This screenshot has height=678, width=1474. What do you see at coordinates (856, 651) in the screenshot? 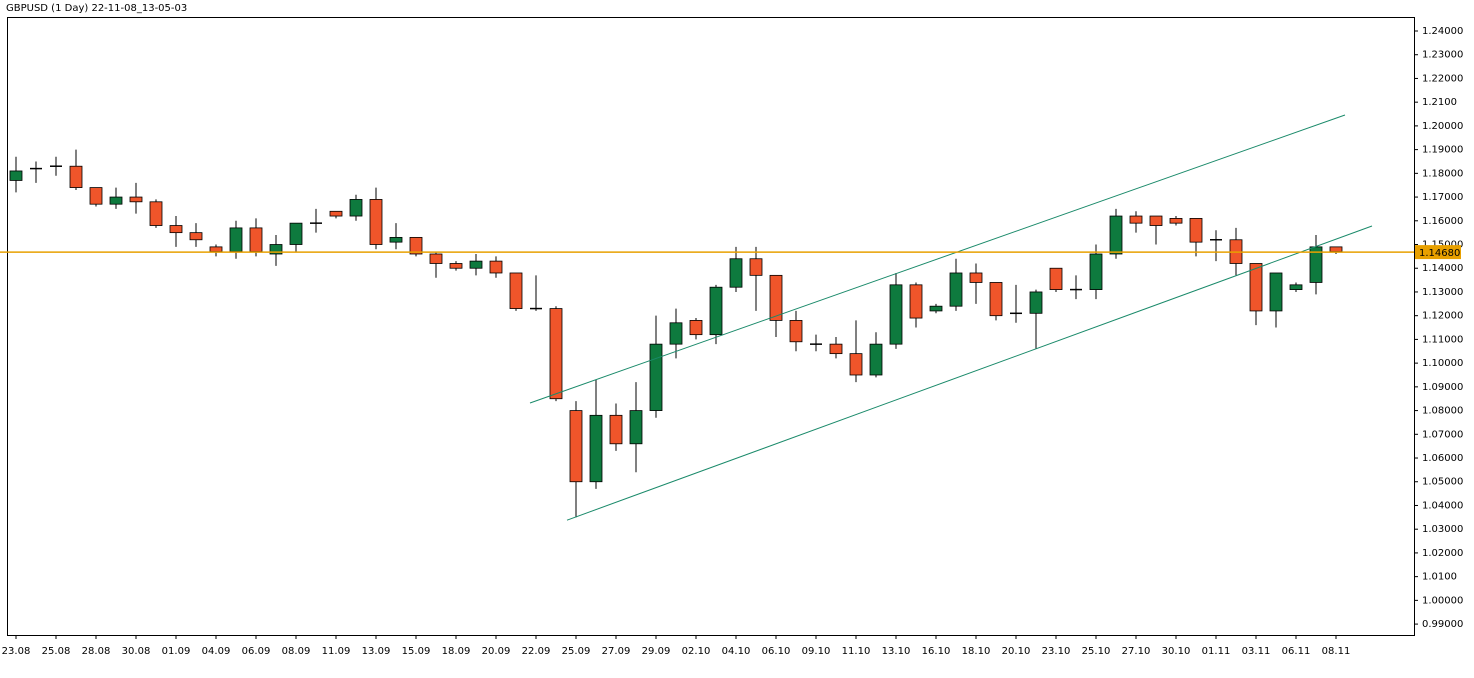
I see `x-tick-label: 11.10` at bounding box center [856, 651].